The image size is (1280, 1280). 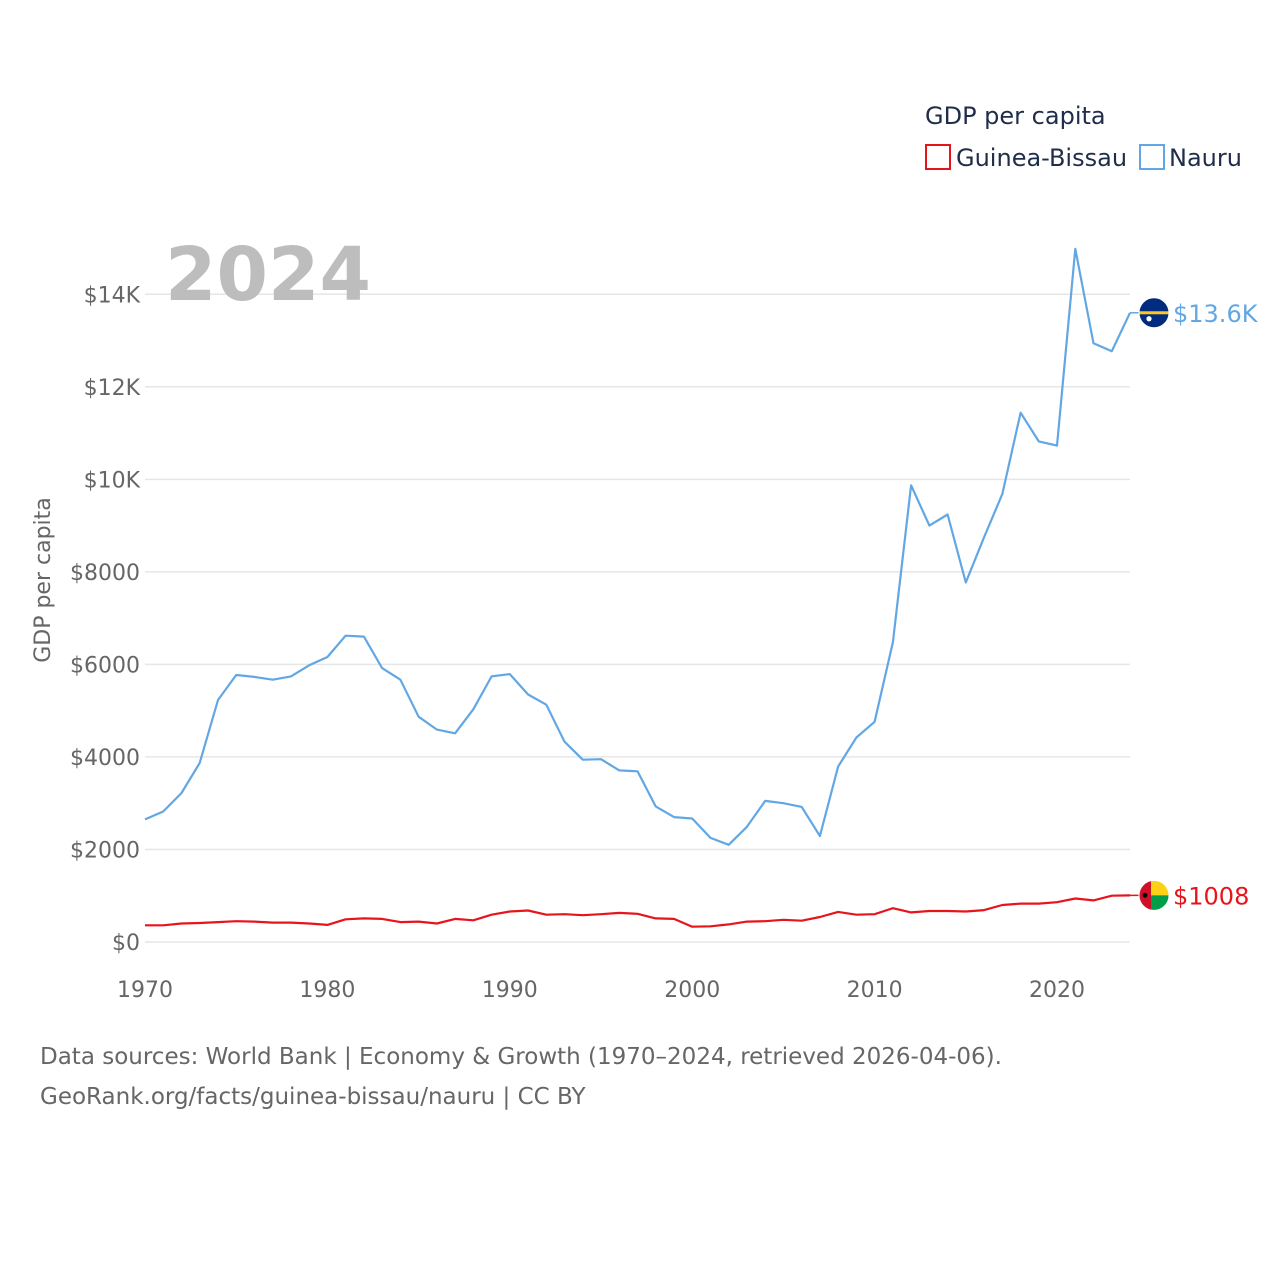 I want to click on legend-label-nauru: Nauru, so click(x=1205, y=158).